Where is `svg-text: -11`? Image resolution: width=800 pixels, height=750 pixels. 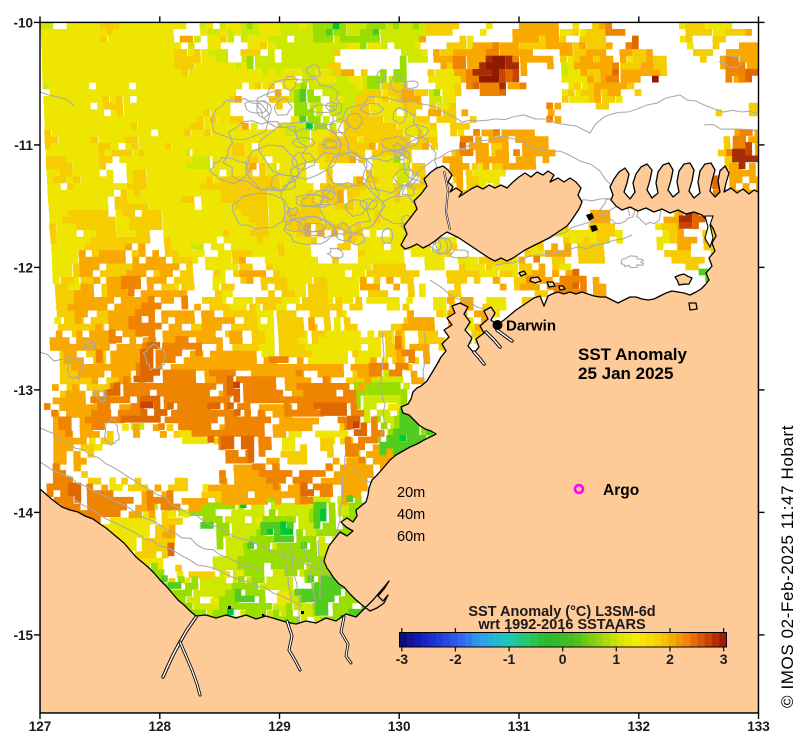
svg-text: -11 is located at coordinates (23, 145).